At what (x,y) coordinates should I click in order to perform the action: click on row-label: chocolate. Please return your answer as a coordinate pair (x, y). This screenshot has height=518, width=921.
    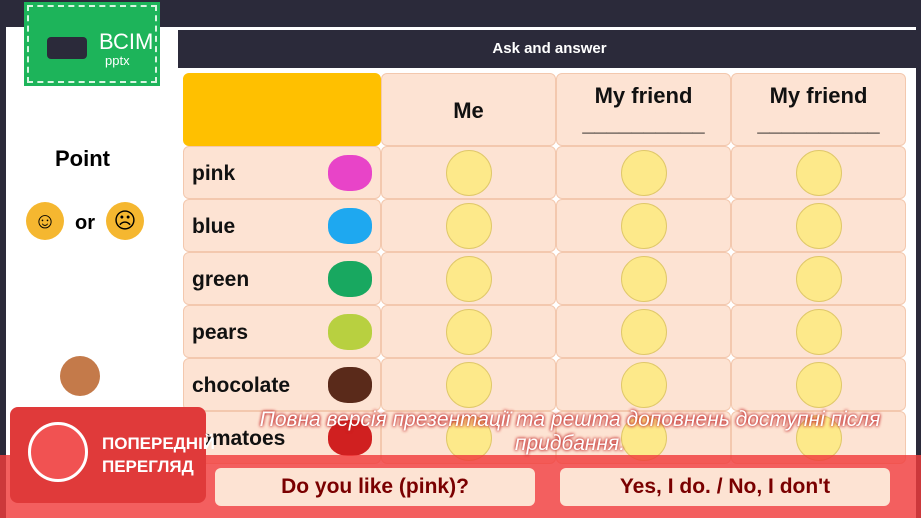
    Looking at the image, I should click on (282, 384).